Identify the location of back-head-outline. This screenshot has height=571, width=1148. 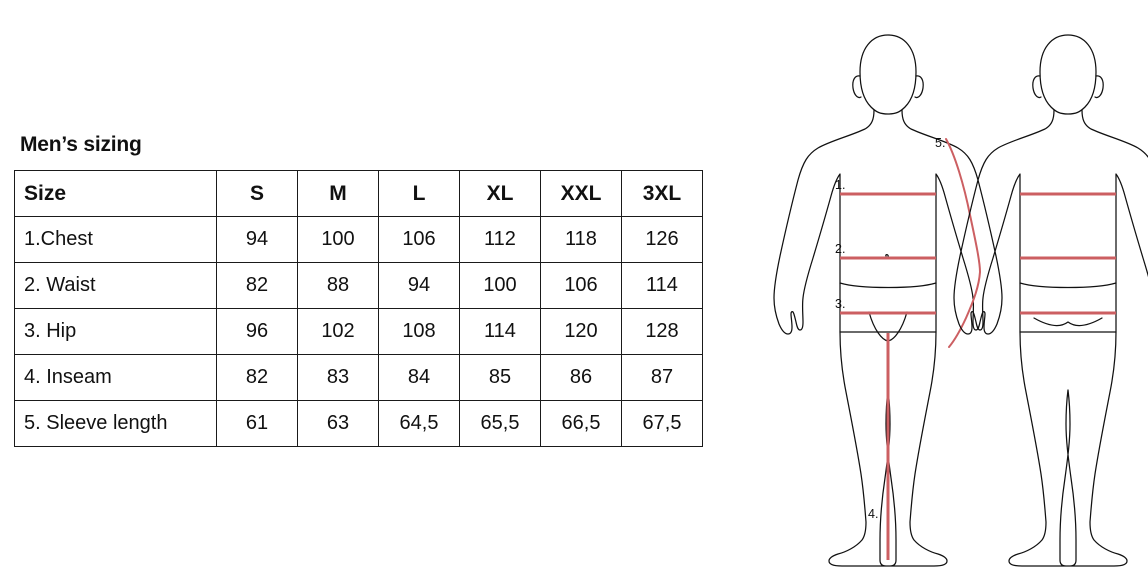
(1068, 74).